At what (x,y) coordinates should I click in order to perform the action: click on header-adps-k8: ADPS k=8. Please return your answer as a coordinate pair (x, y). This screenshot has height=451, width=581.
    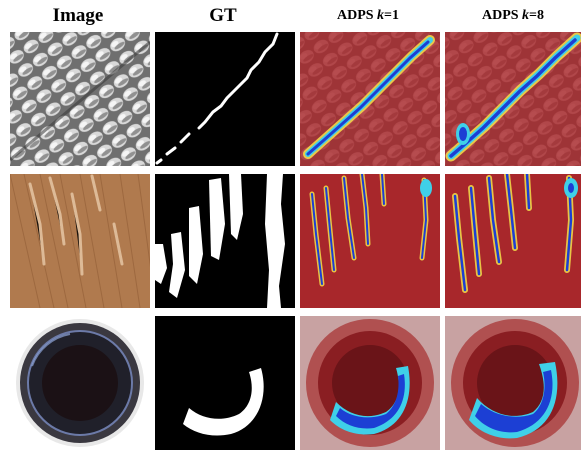
    Looking at the image, I should click on (512, 16).